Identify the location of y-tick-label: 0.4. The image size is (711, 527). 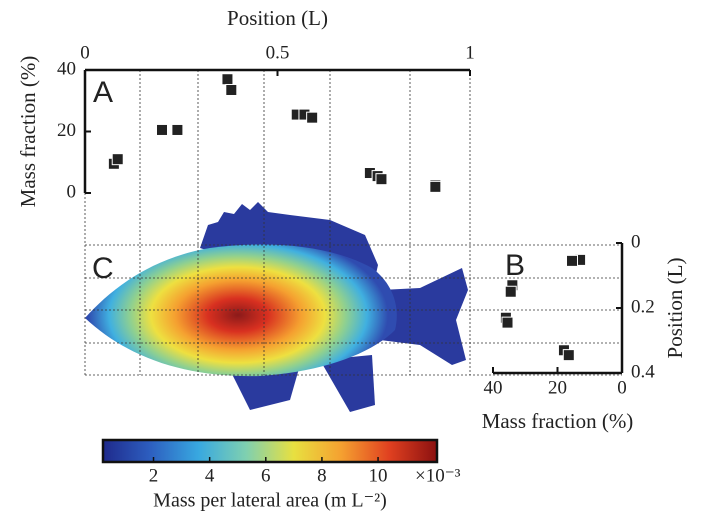
(643, 371).